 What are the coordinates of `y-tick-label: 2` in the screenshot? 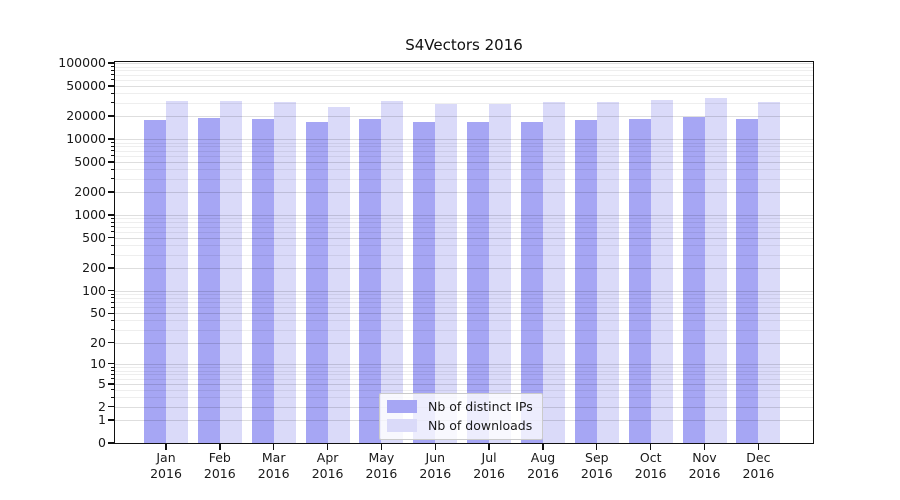 It's located at (102, 406).